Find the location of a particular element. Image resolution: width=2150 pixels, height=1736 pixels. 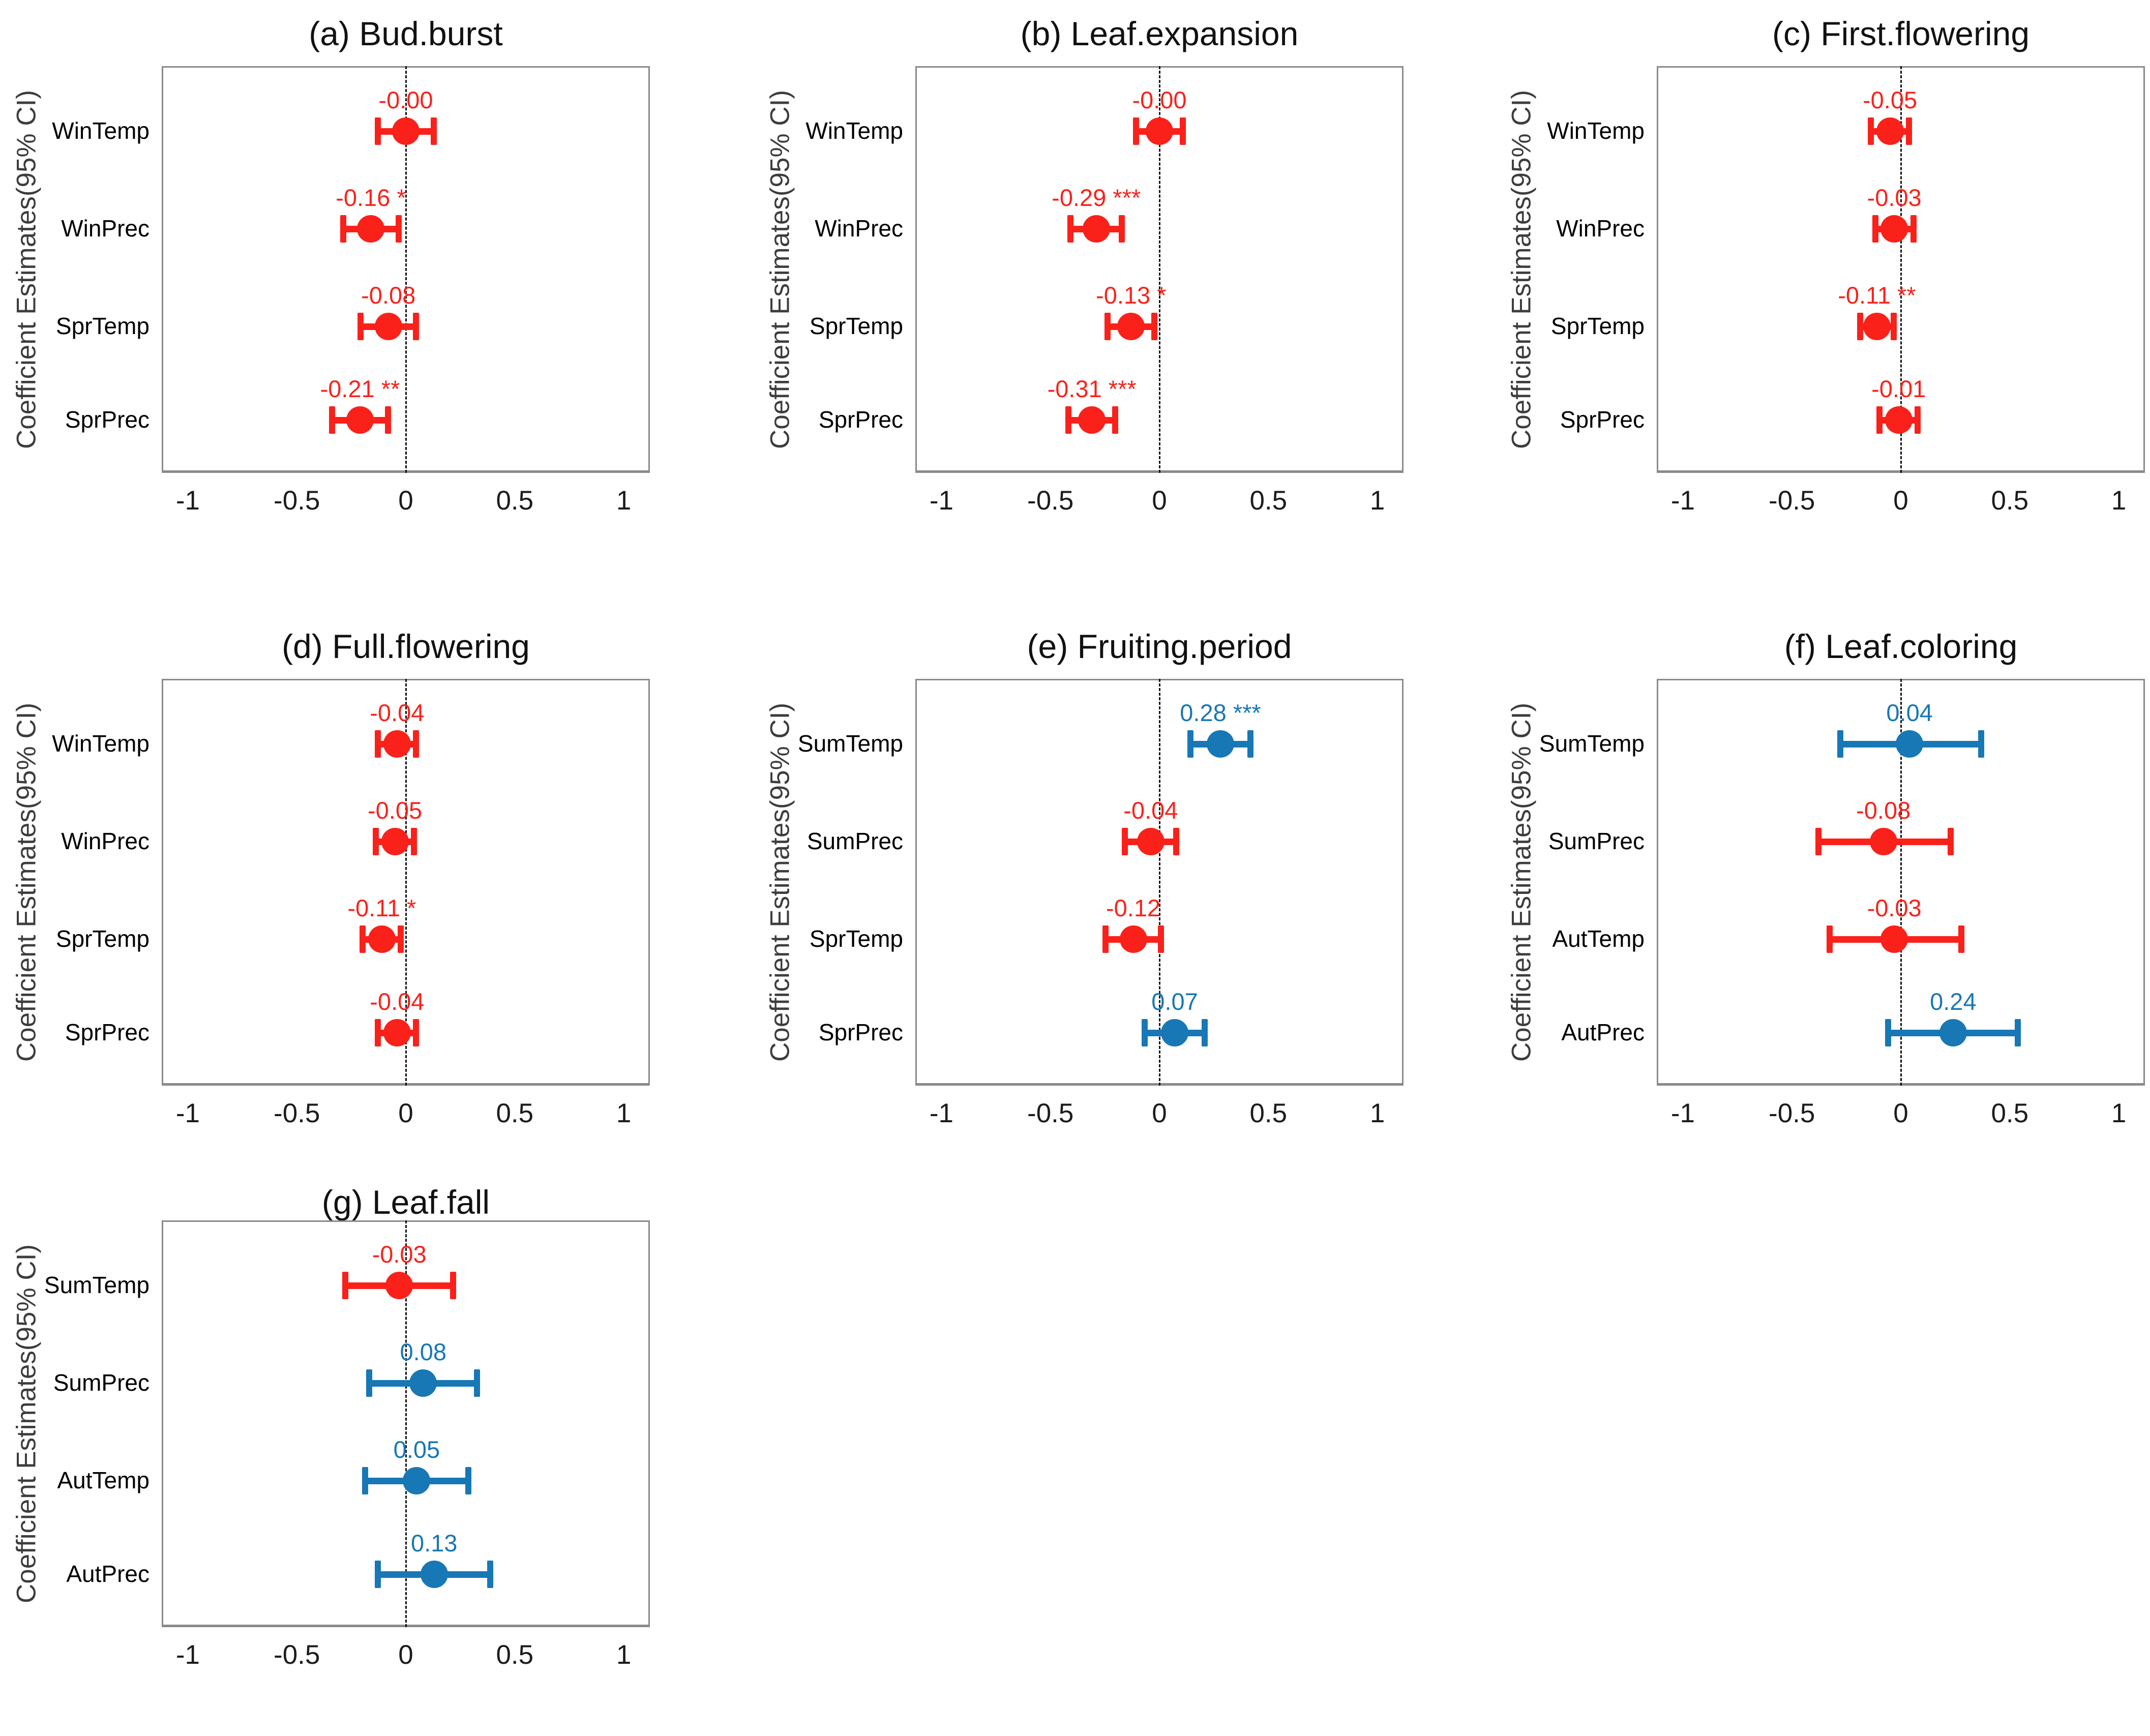

value-label: -0.01 is located at coordinates (1898, 388).